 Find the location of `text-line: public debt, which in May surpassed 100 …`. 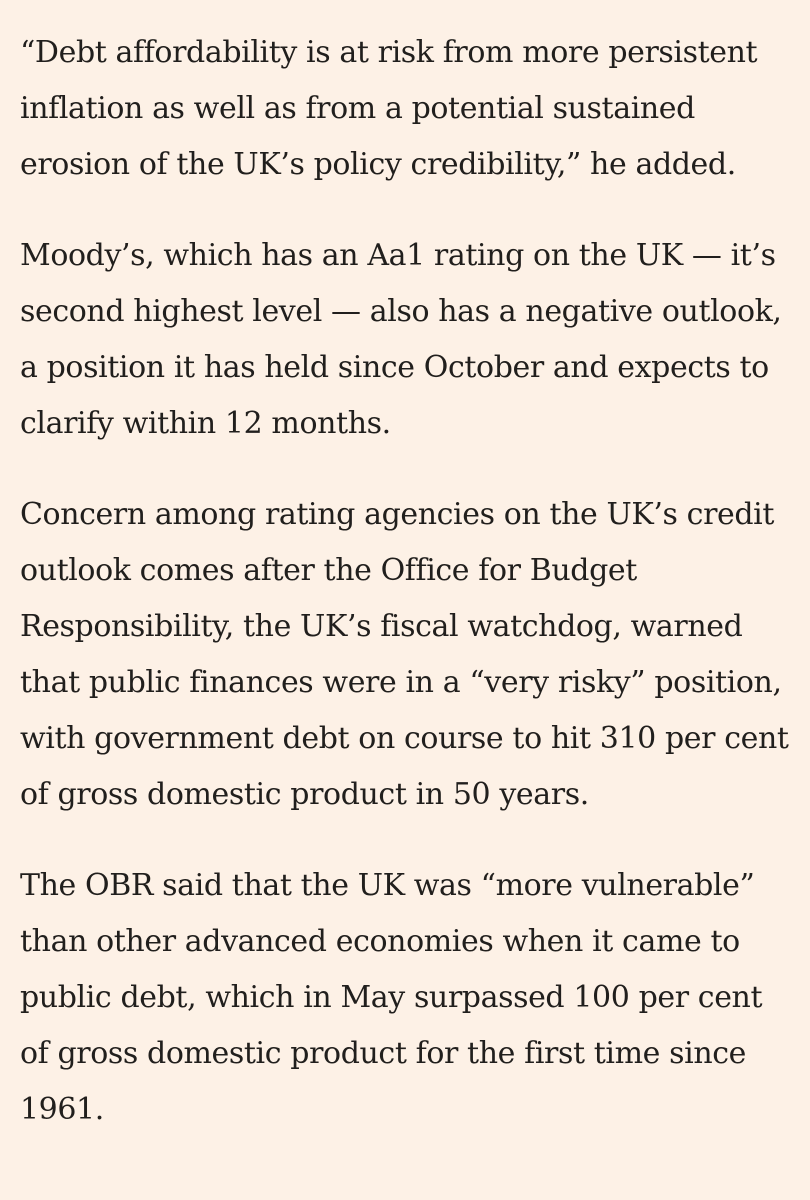

text-line: public debt, which in May surpassed 100 … is located at coordinates (391, 997).